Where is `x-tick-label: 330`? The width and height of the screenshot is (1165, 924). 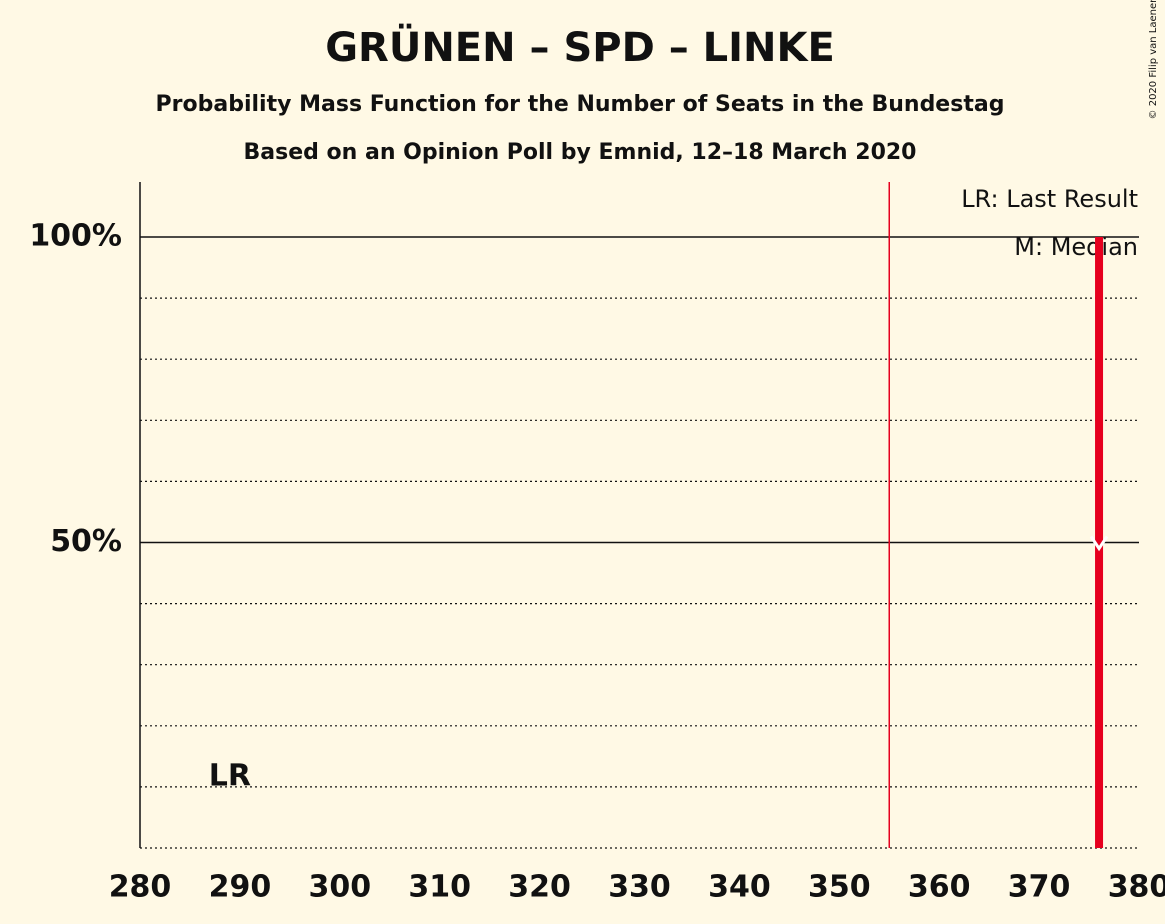 x-tick-label: 330 is located at coordinates (639, 887).